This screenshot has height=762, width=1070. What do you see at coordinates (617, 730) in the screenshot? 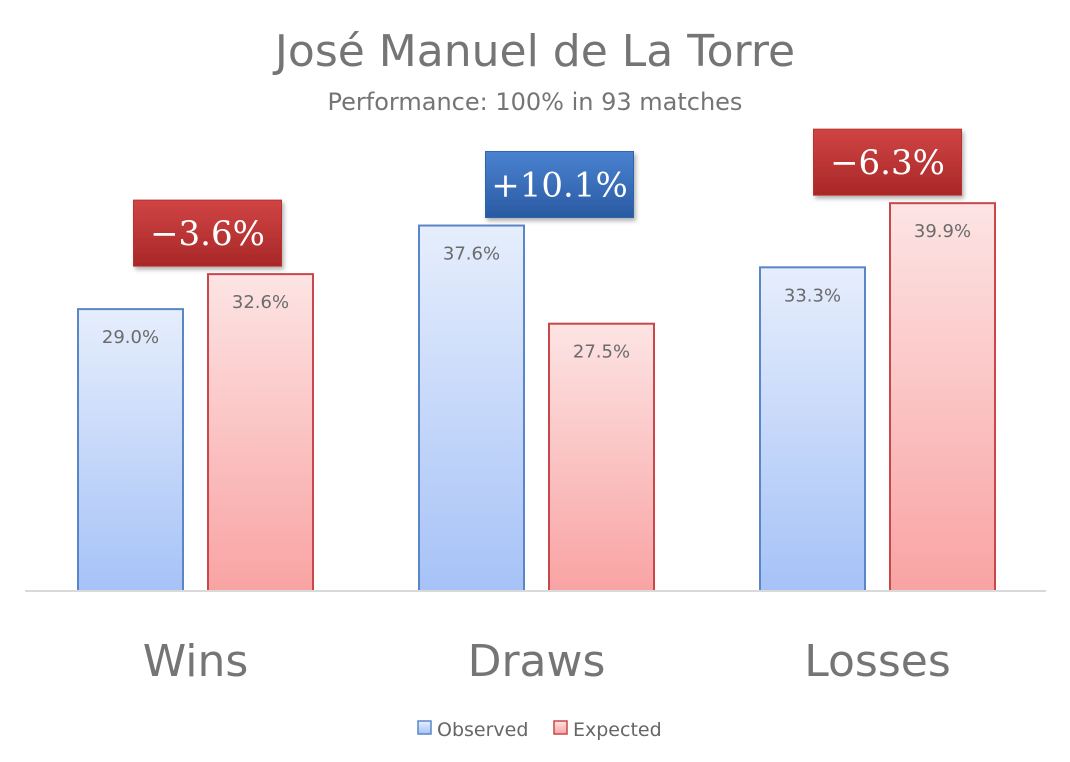
I see `legend-label-expected: Expected` at bounding box center [617, 730].